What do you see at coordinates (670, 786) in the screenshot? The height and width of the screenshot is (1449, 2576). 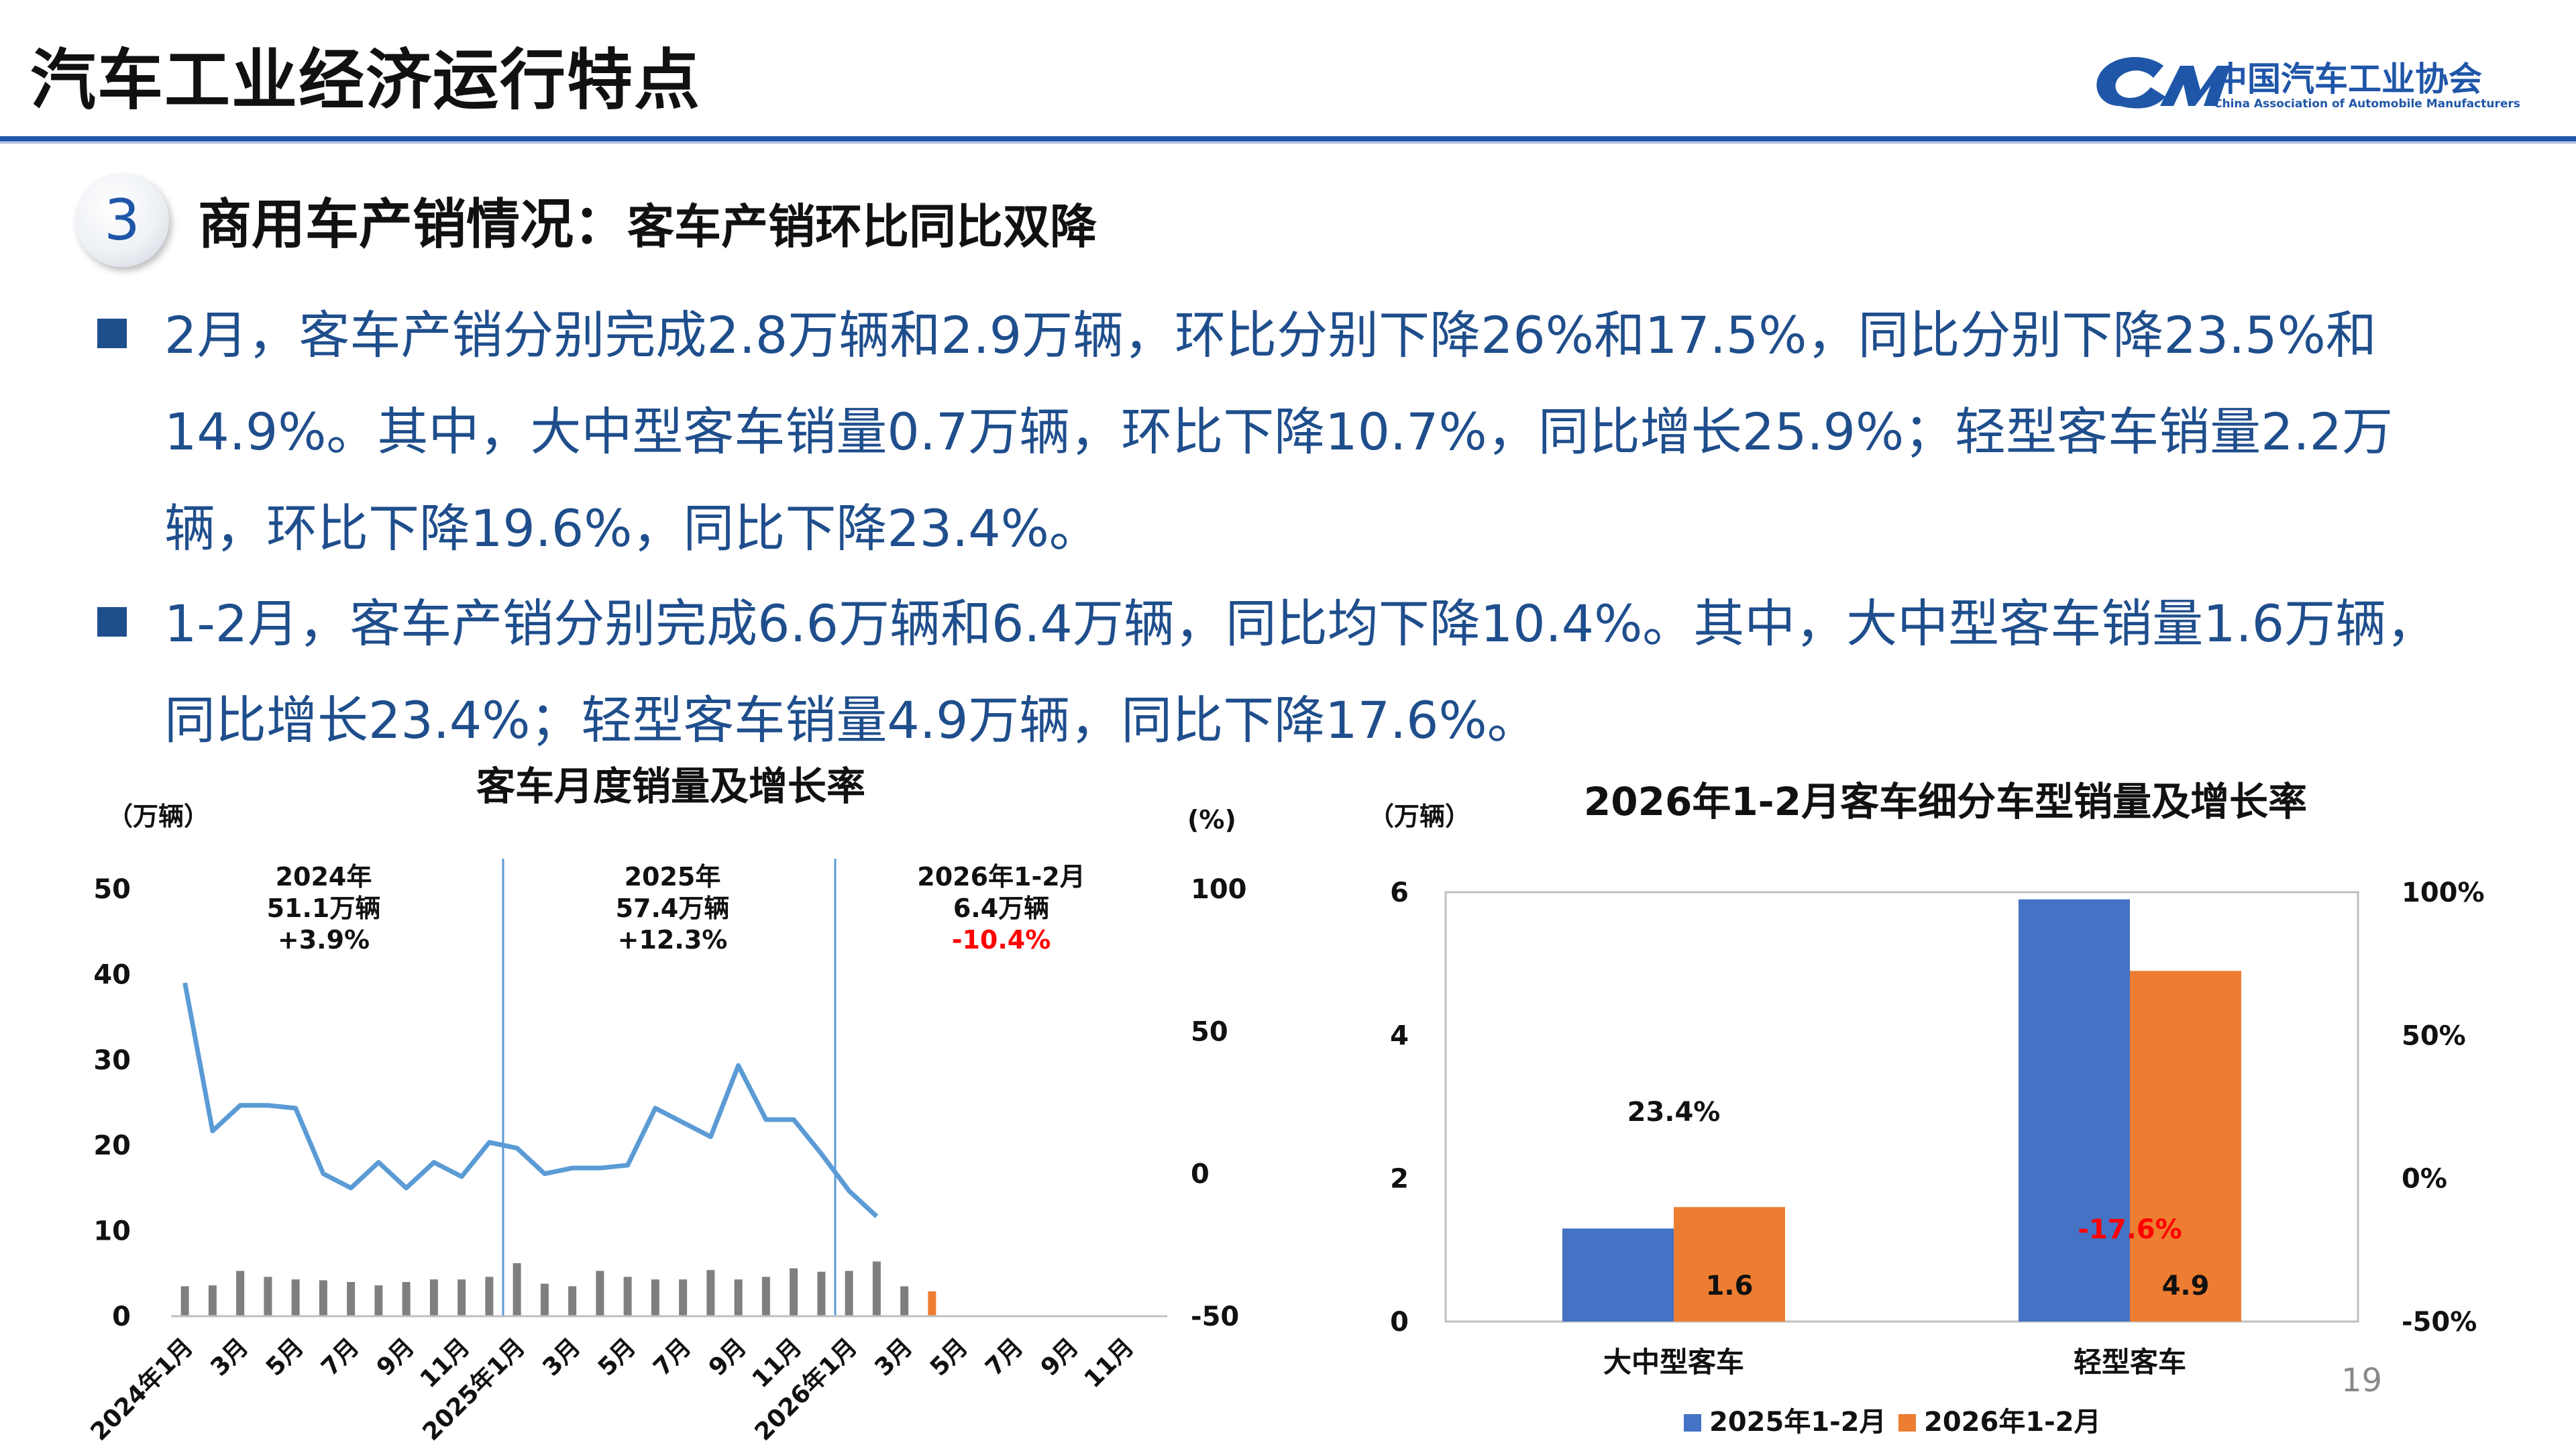 I see `chart-title: 客车月度销量及增长率` at bounding box center [670, 786].